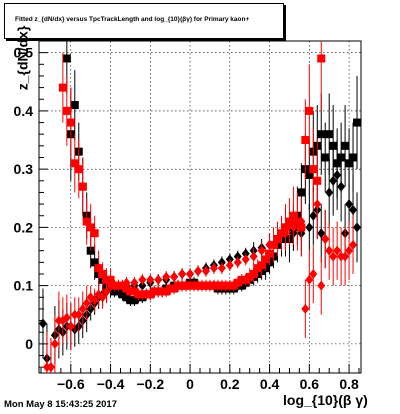  I want to click on x-tick-label: 0.2, so click(230, 384).